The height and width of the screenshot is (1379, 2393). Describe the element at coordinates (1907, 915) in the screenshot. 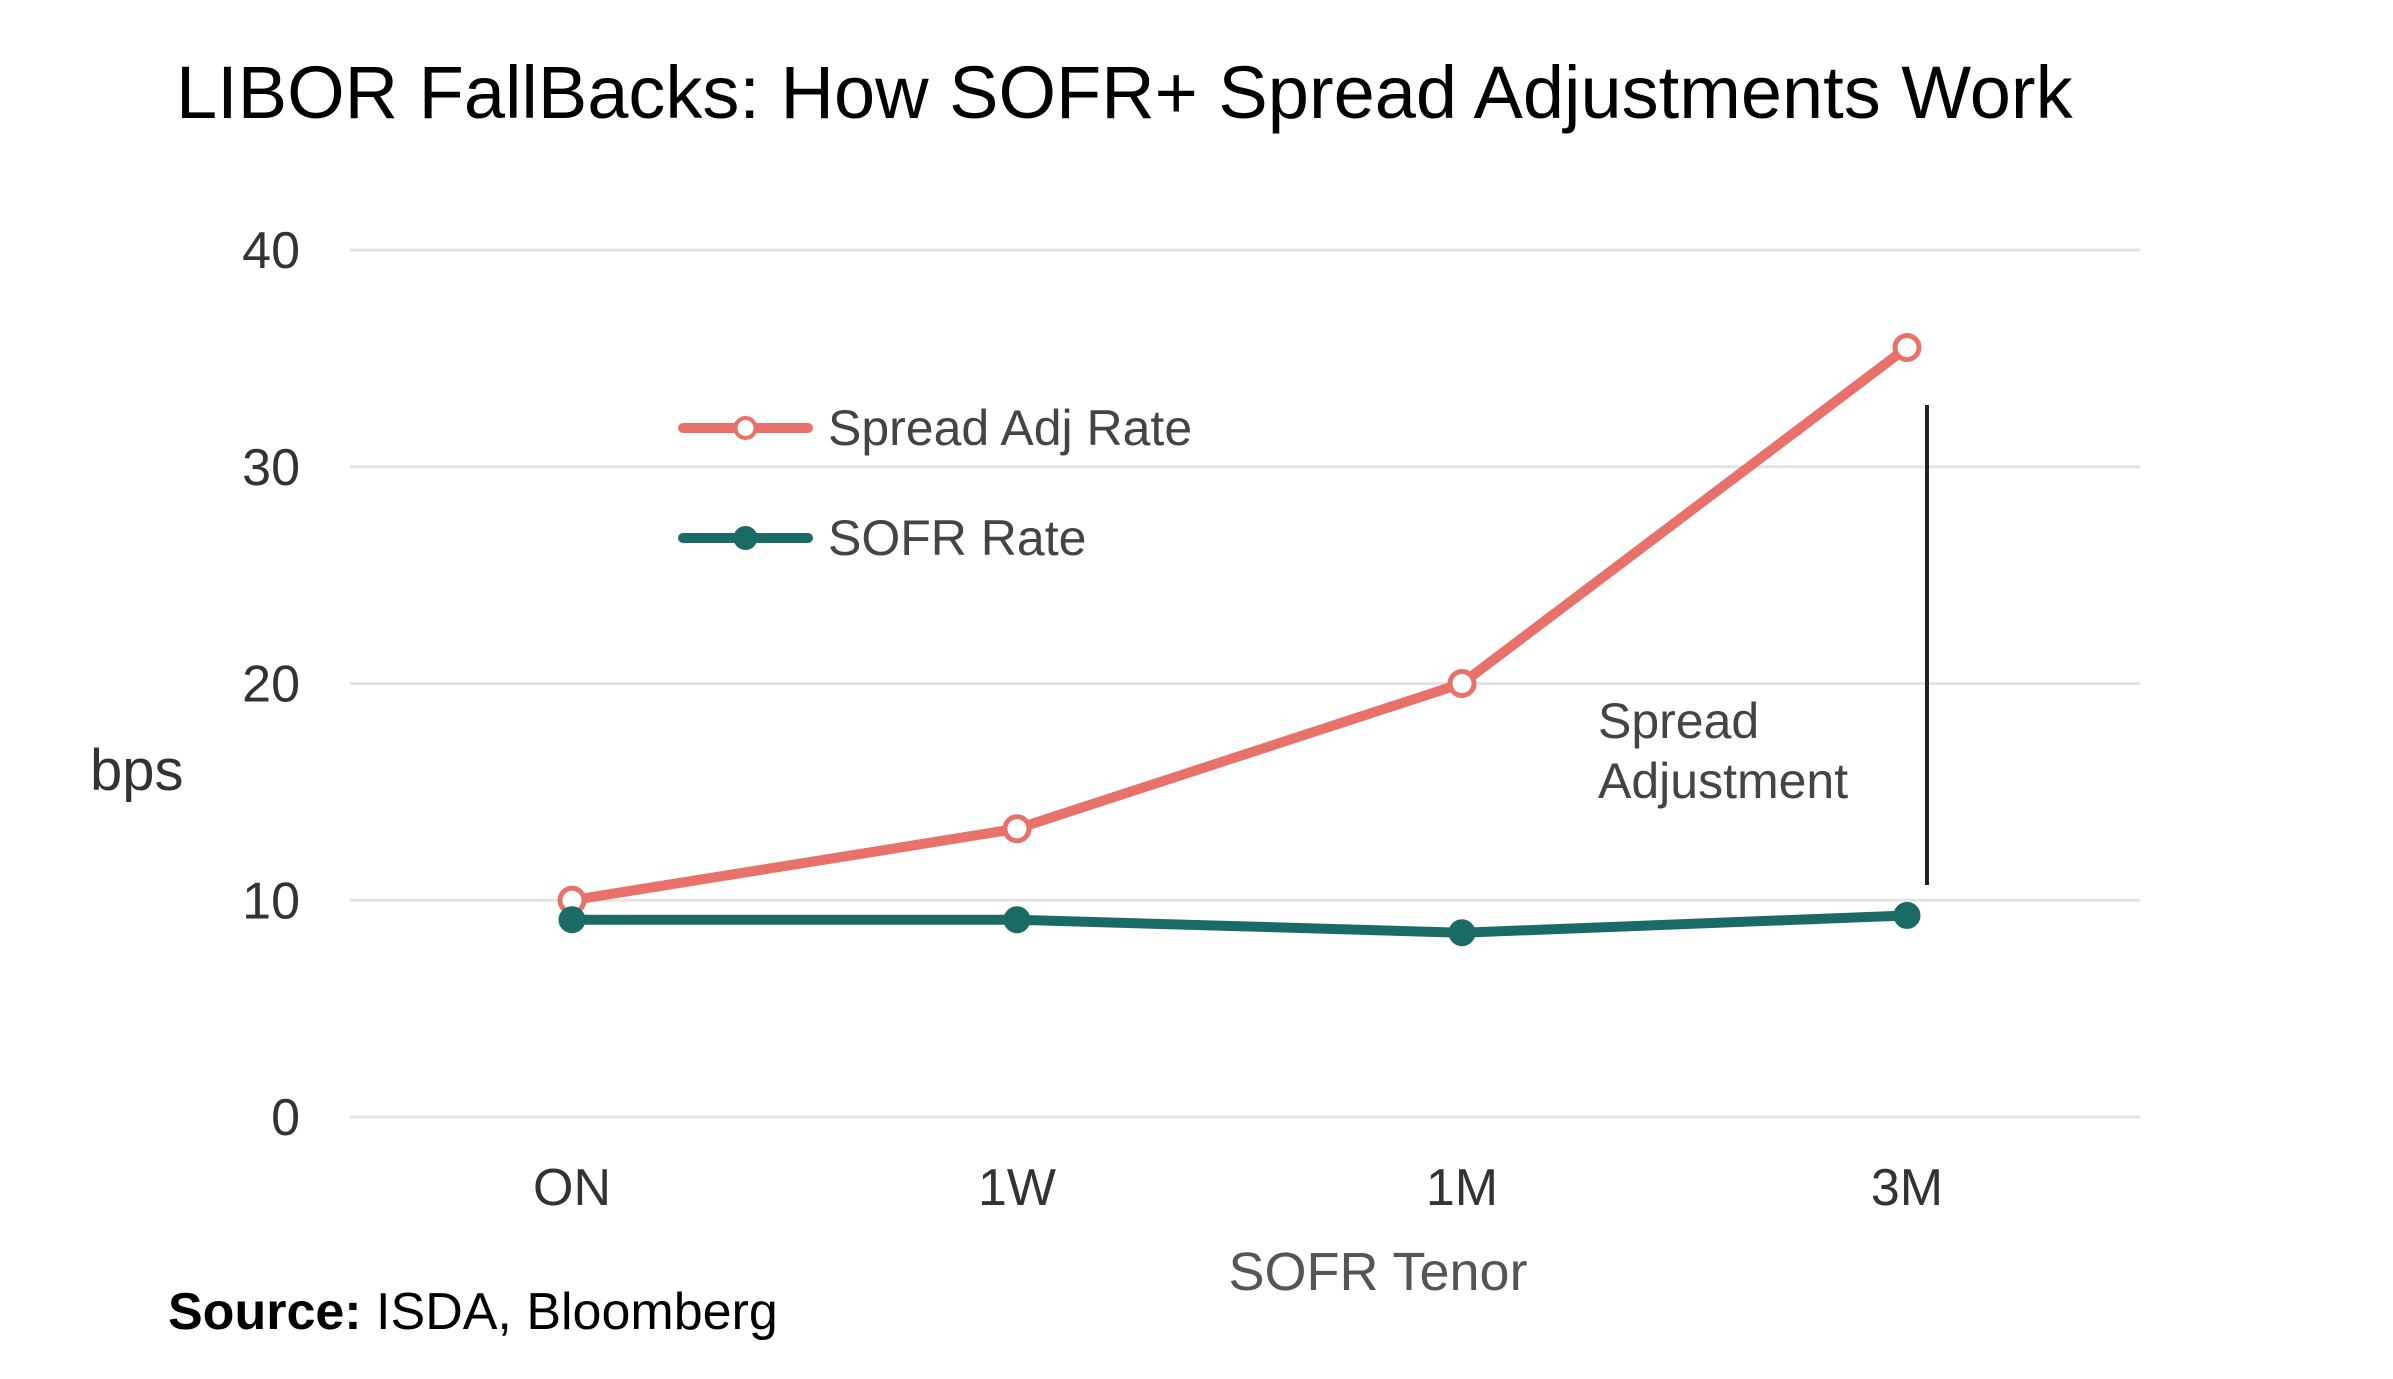

I see `sofr-rate-point-3m` at that location.